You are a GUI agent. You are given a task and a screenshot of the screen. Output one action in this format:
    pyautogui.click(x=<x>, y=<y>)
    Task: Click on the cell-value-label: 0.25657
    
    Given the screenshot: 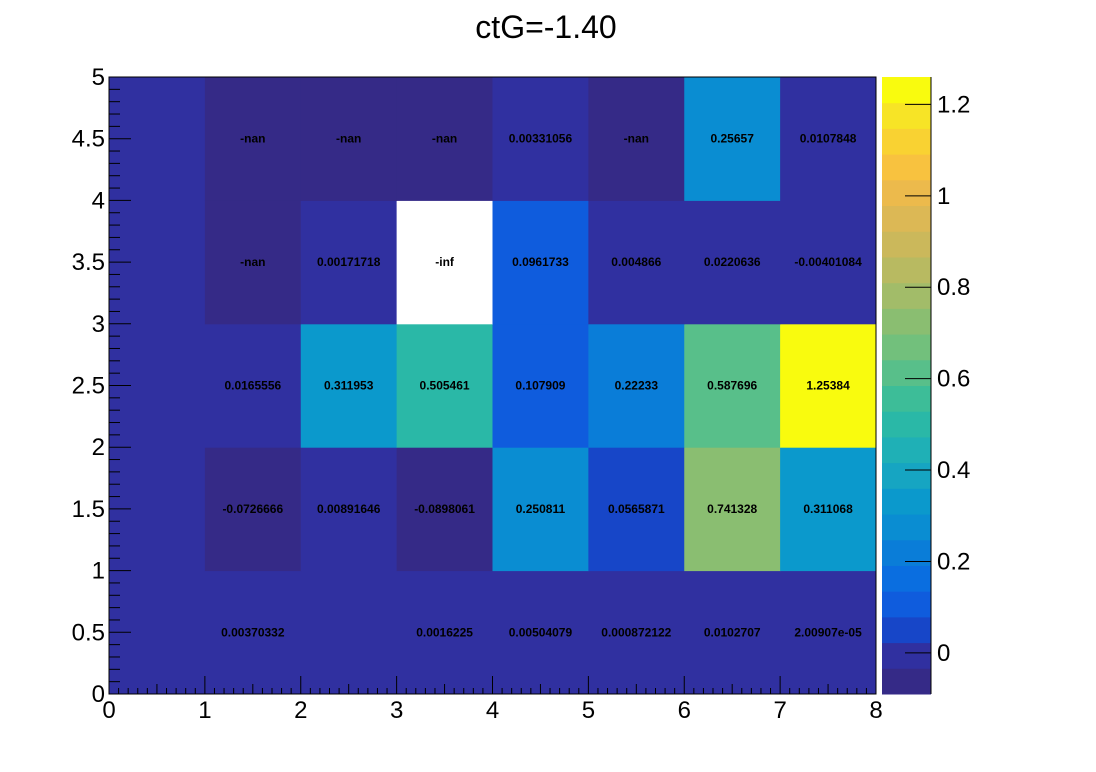 What is the action you would take?
    pyautogui.click(x=732, y=139)
    